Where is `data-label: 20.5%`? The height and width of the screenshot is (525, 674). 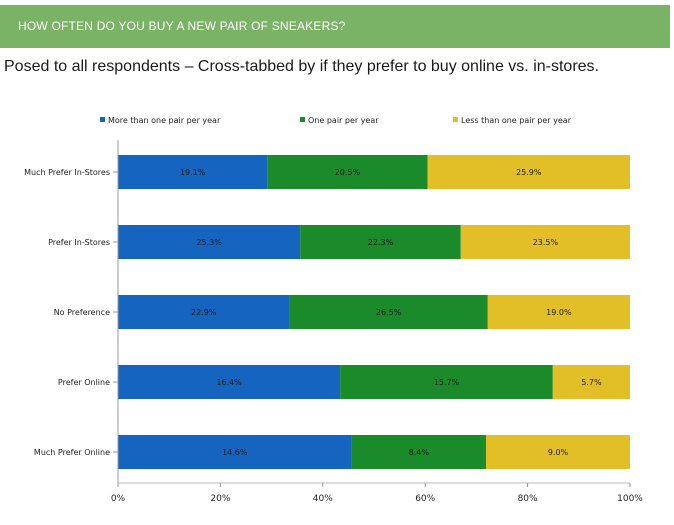
data-label: 20.5% is located at coordinates (348, 172).